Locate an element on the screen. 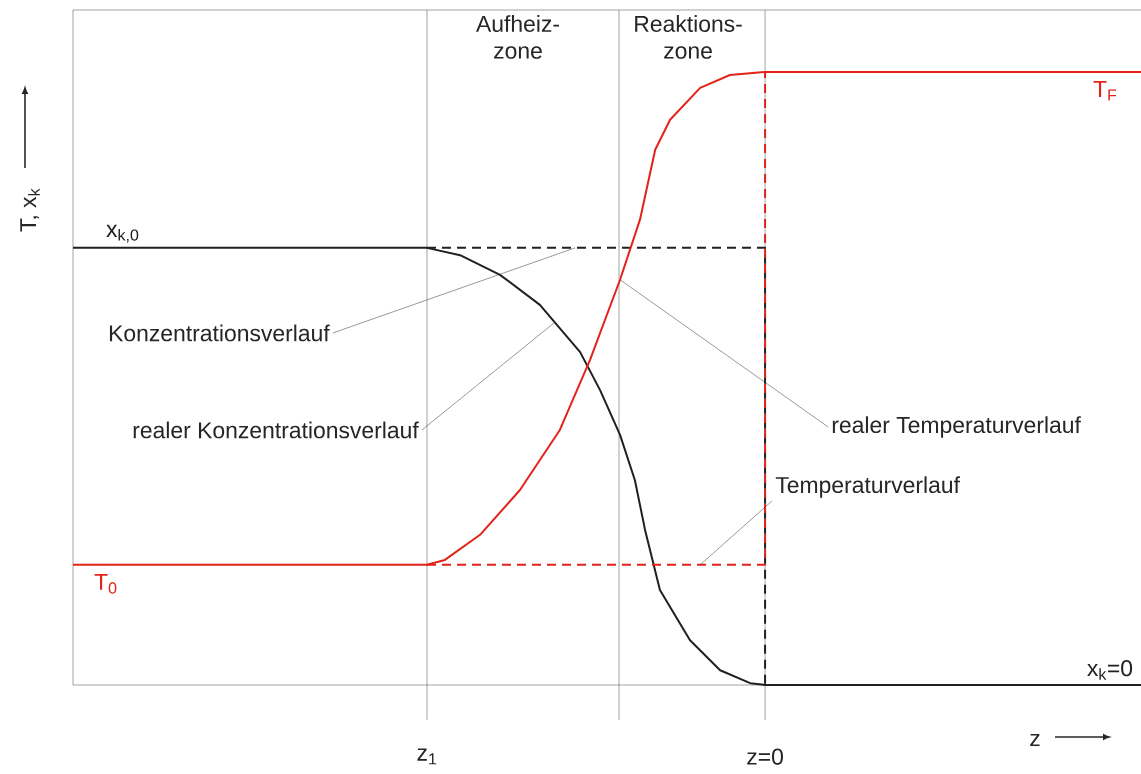  annotation: T$_{0}$ is located at coordinates (105, 584).